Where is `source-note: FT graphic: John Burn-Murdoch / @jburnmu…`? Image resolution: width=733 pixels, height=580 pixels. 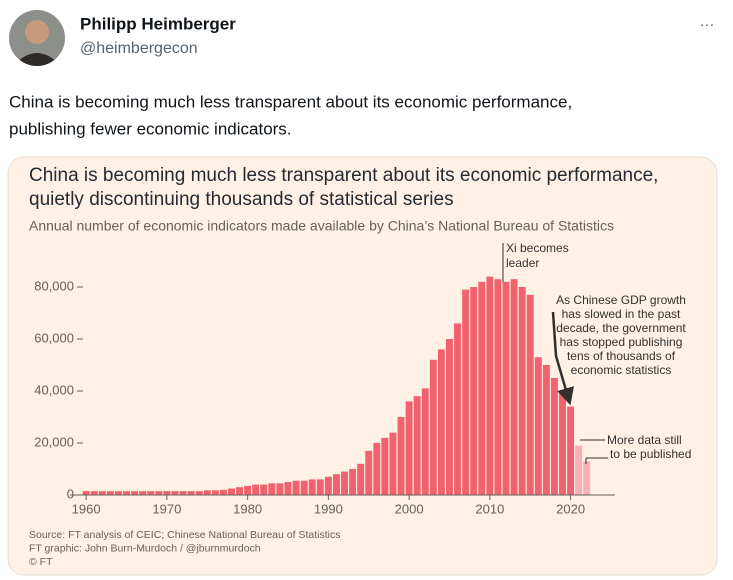 source-note: FT graphic: John Burn-Murdoch / @jburnmu… is located at coordinates (145, 548).